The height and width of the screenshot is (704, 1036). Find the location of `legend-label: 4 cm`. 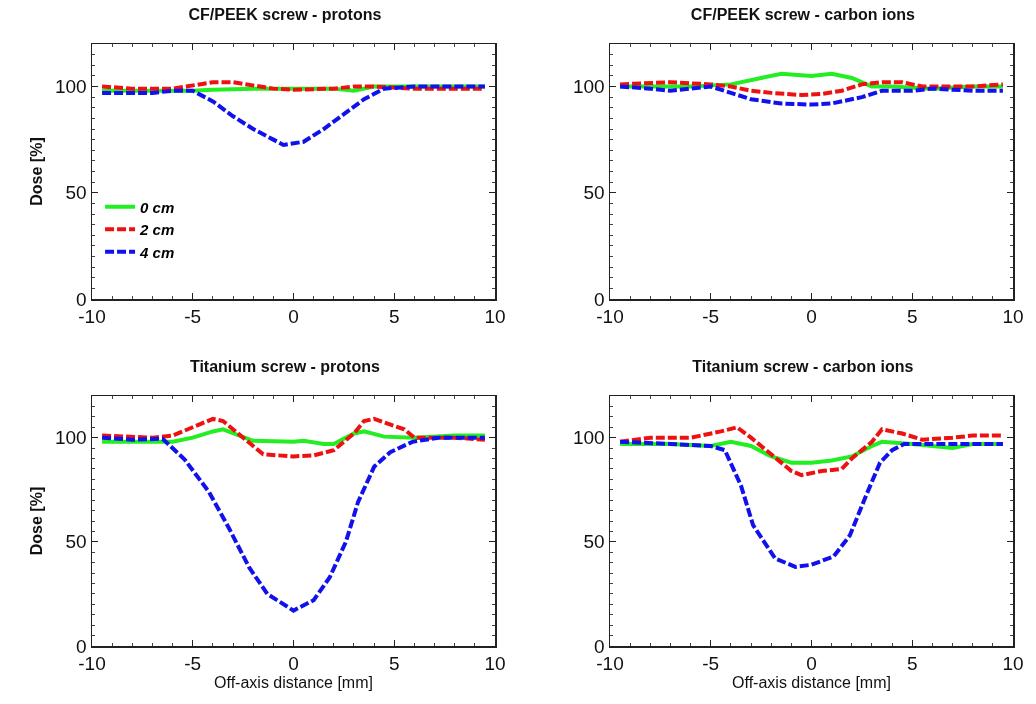

legend-label: 4 cm is located at coordinates (157, 252).